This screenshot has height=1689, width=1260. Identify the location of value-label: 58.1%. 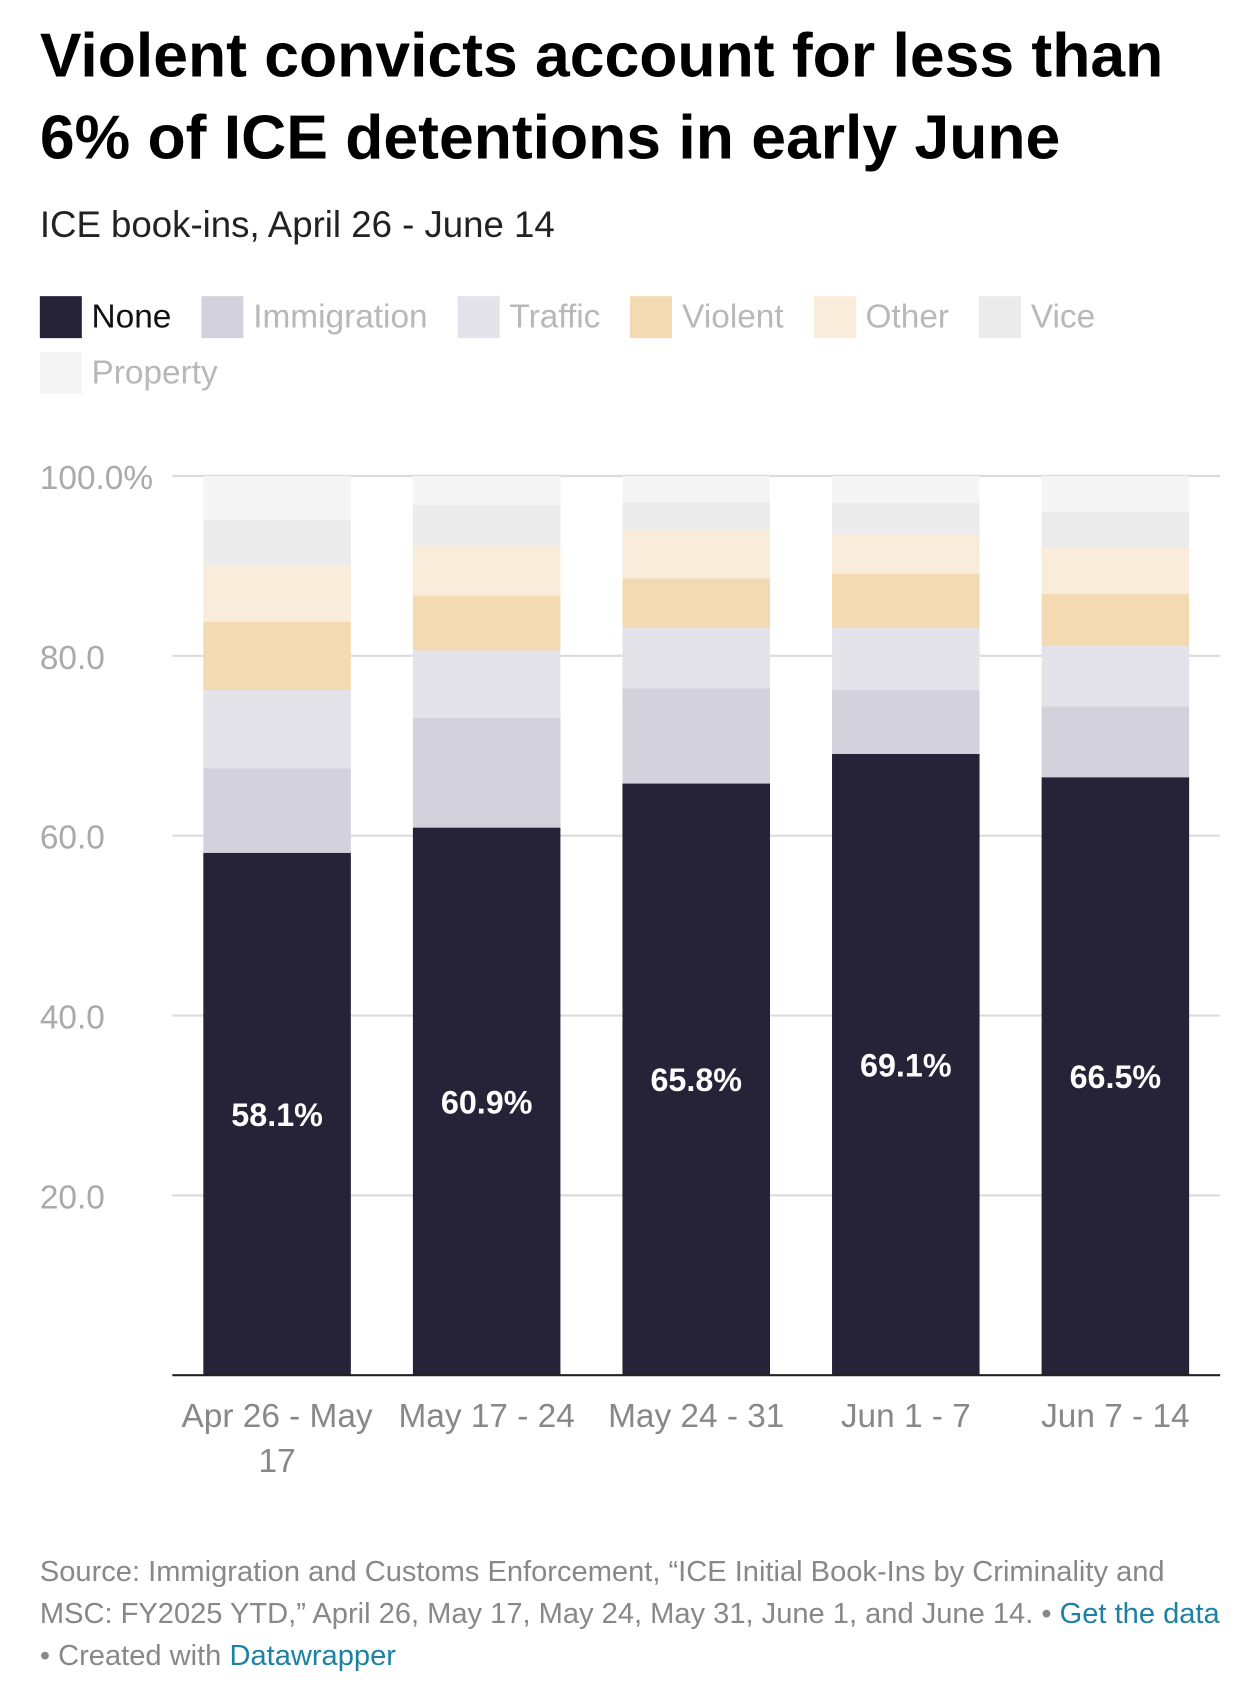
(277, 1115).